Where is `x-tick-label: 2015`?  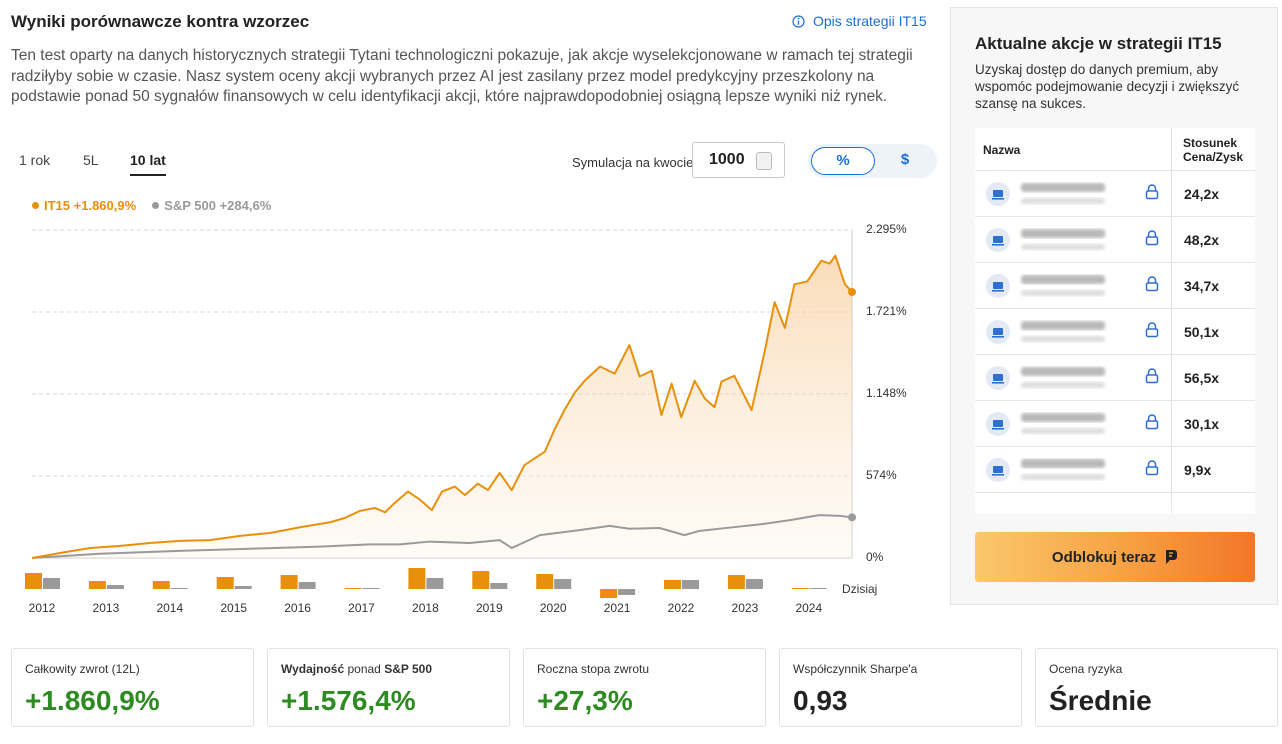 x-tick-label: 2015 is located at coordinates (233, 608).